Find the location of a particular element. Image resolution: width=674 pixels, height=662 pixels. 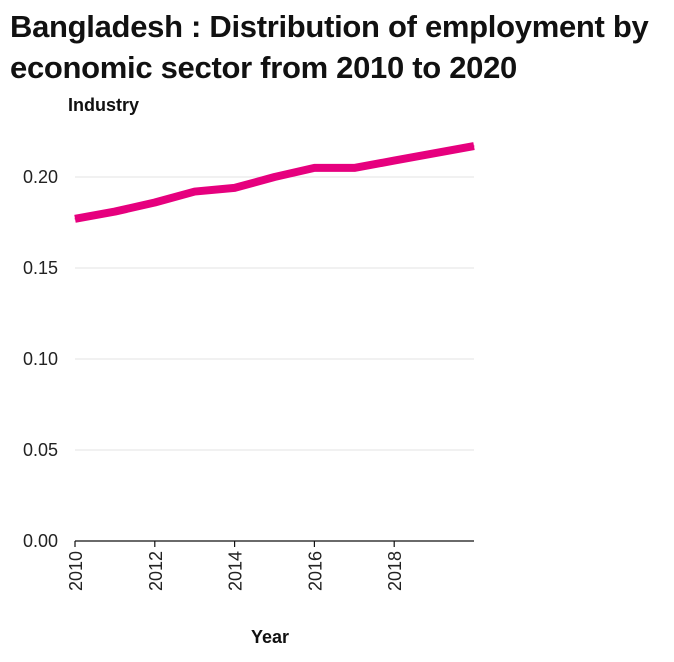

x-tick-label: 2012 is located at coordinates (156, 571).